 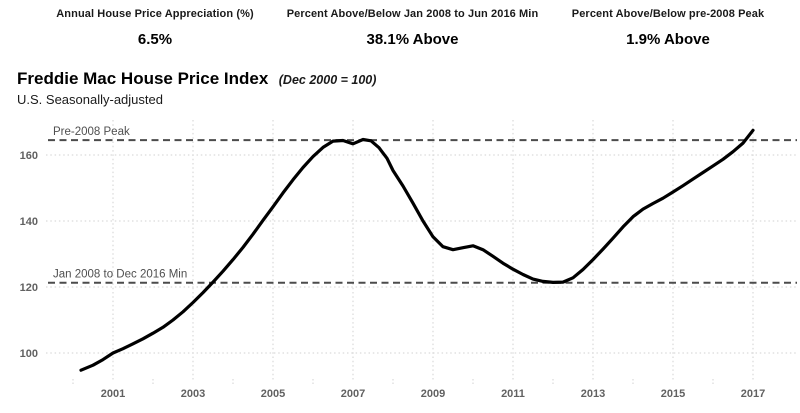 What do you see at coordinates (193, 394) in the screenshot?
I see `x-axis-tick-label: 2003` at bounding box center [193, 394].